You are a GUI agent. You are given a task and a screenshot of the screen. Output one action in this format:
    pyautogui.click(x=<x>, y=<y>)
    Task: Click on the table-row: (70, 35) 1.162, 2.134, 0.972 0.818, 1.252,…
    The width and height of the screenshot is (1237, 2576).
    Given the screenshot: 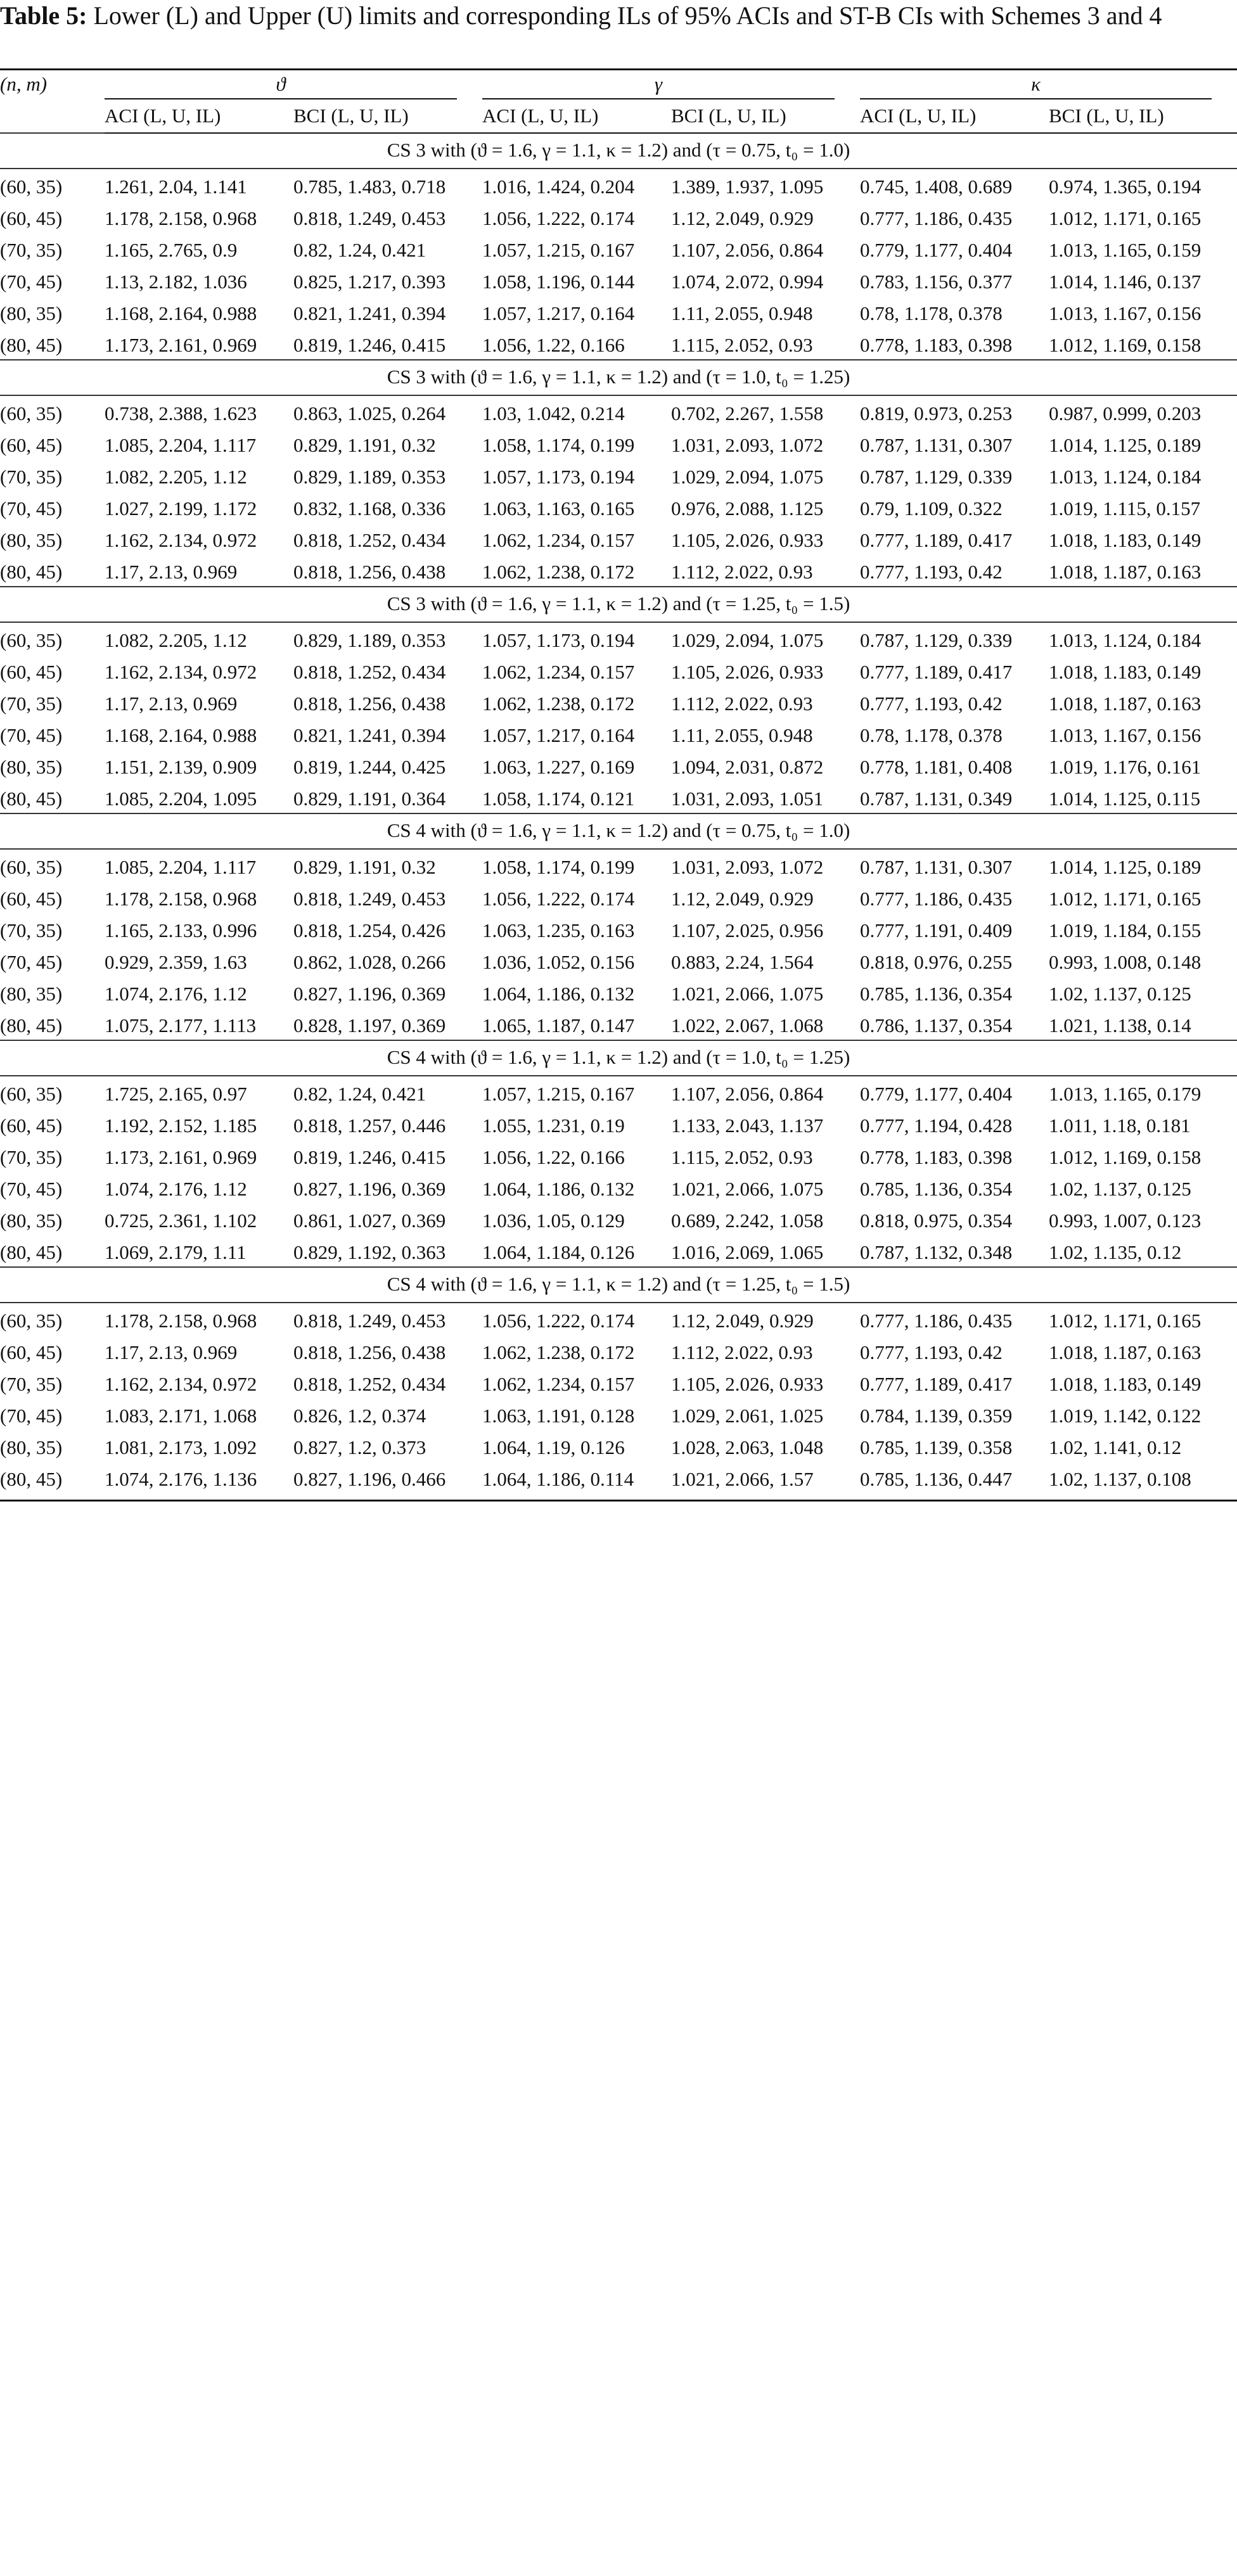 What is the action you would take?
    pyautogui.click(x=618, y=1382)
    